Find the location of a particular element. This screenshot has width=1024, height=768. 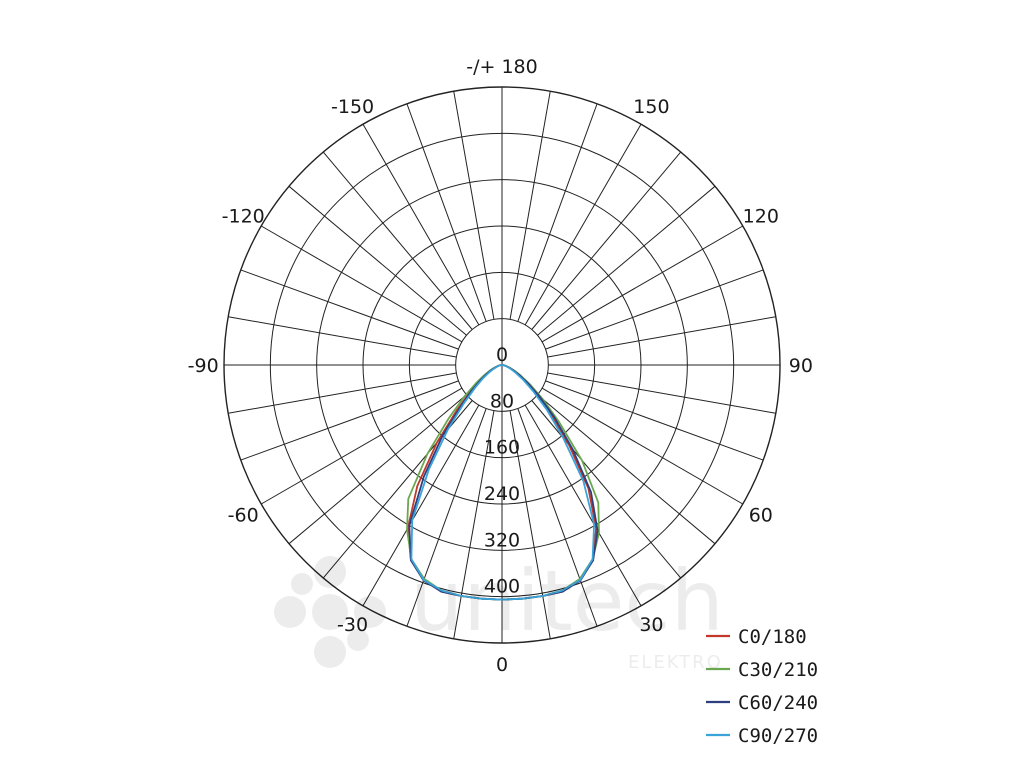

angle-label: -60 is located at coordinates (243, 515).